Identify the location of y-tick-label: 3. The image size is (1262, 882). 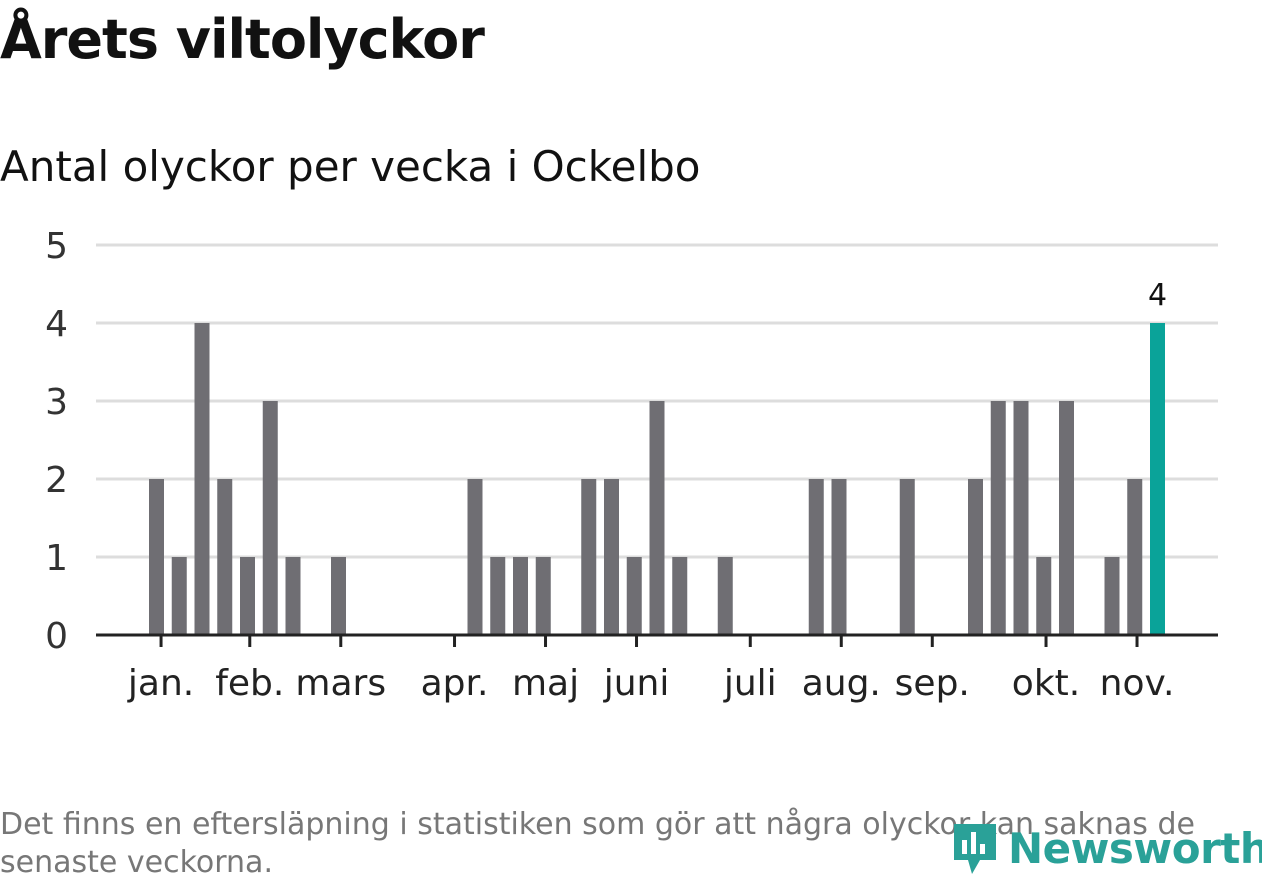
(56, 402).